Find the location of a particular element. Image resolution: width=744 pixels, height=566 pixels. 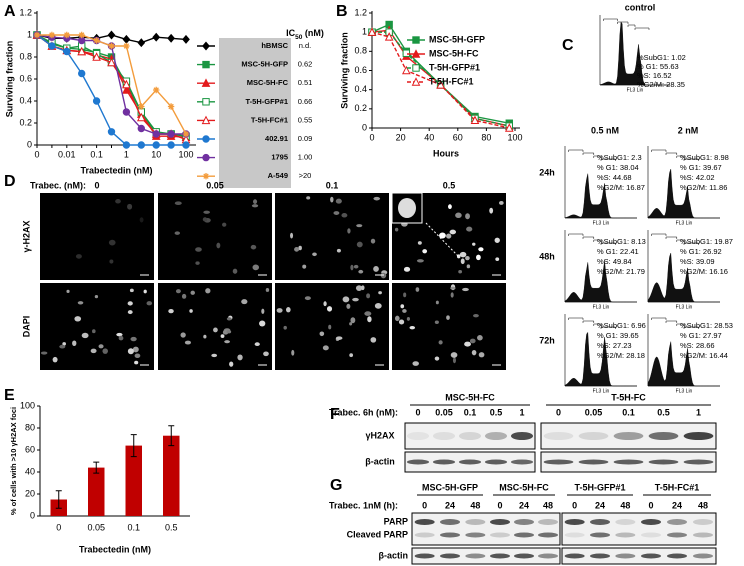

x-tick-label: 40 is located at coordinates (429, 137).